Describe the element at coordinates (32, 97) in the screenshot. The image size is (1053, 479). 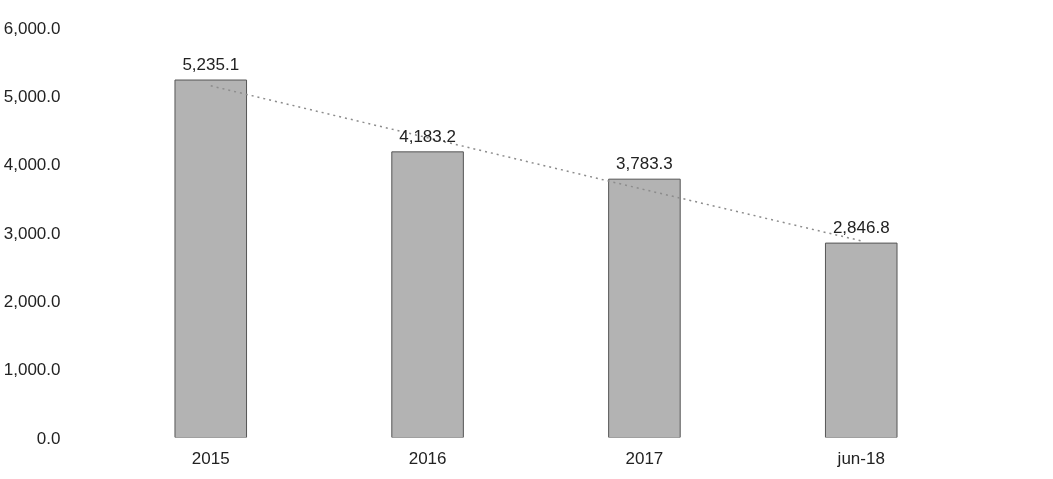
I see `y-tick-label: 5,000.0` at that location.